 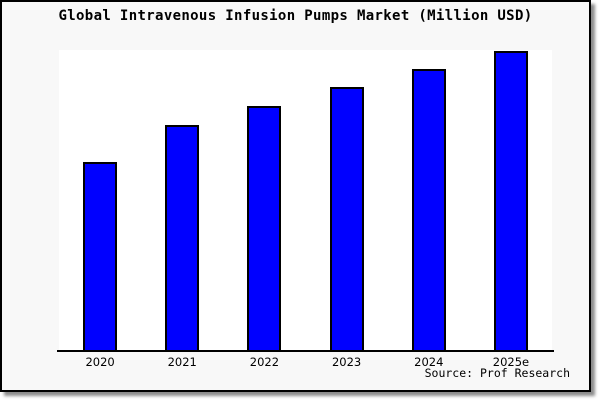 I want to click on bar-2024, so click(x=428, y=209).